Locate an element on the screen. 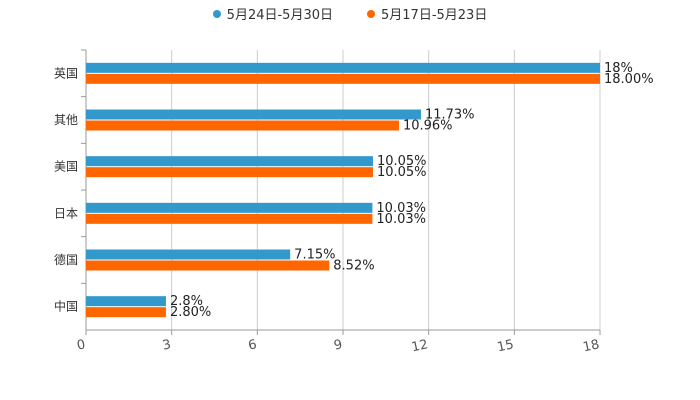 The height and width of the screenshot is (400, 700). legend-item-series-2: 5月17日-5月23日 is located at coordinates (427, 13).